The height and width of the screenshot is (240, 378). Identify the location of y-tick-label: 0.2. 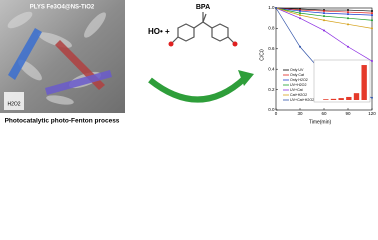
(271, 89).